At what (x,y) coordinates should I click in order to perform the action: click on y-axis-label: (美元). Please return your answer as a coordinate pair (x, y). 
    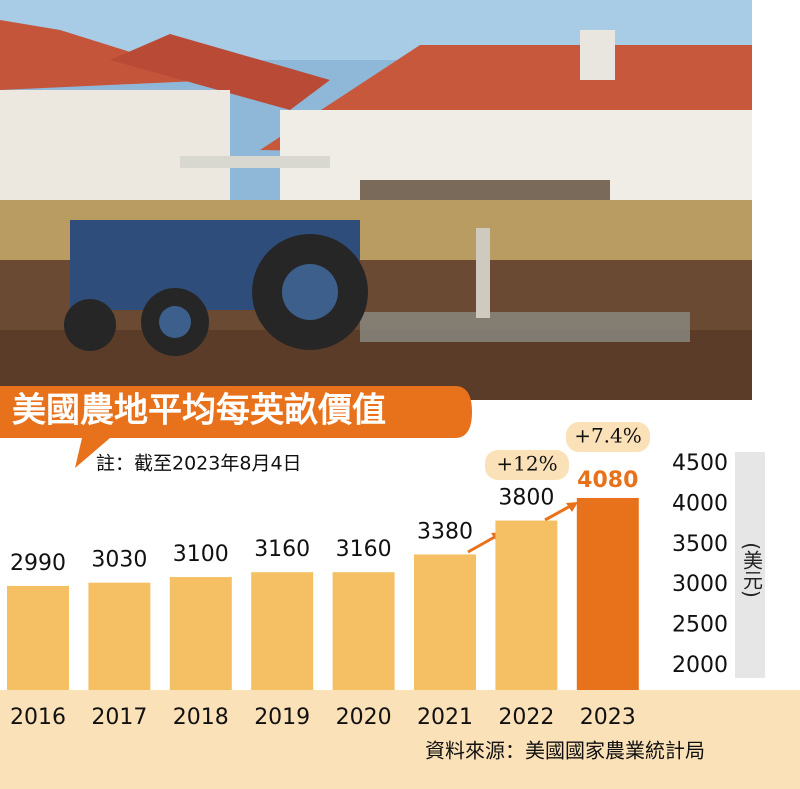
    Looking at the image, I should click on (752, 570).